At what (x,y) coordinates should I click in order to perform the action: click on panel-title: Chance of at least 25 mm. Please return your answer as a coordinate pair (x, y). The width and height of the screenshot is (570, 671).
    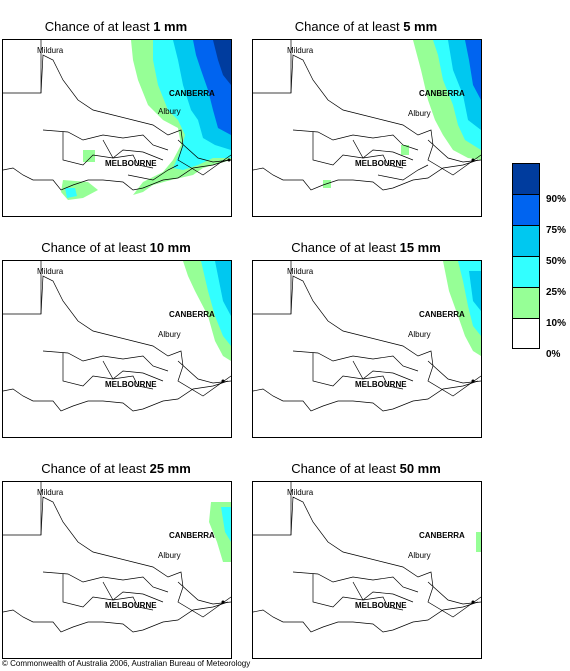
    Looking at the image, I should click on (116, 468).